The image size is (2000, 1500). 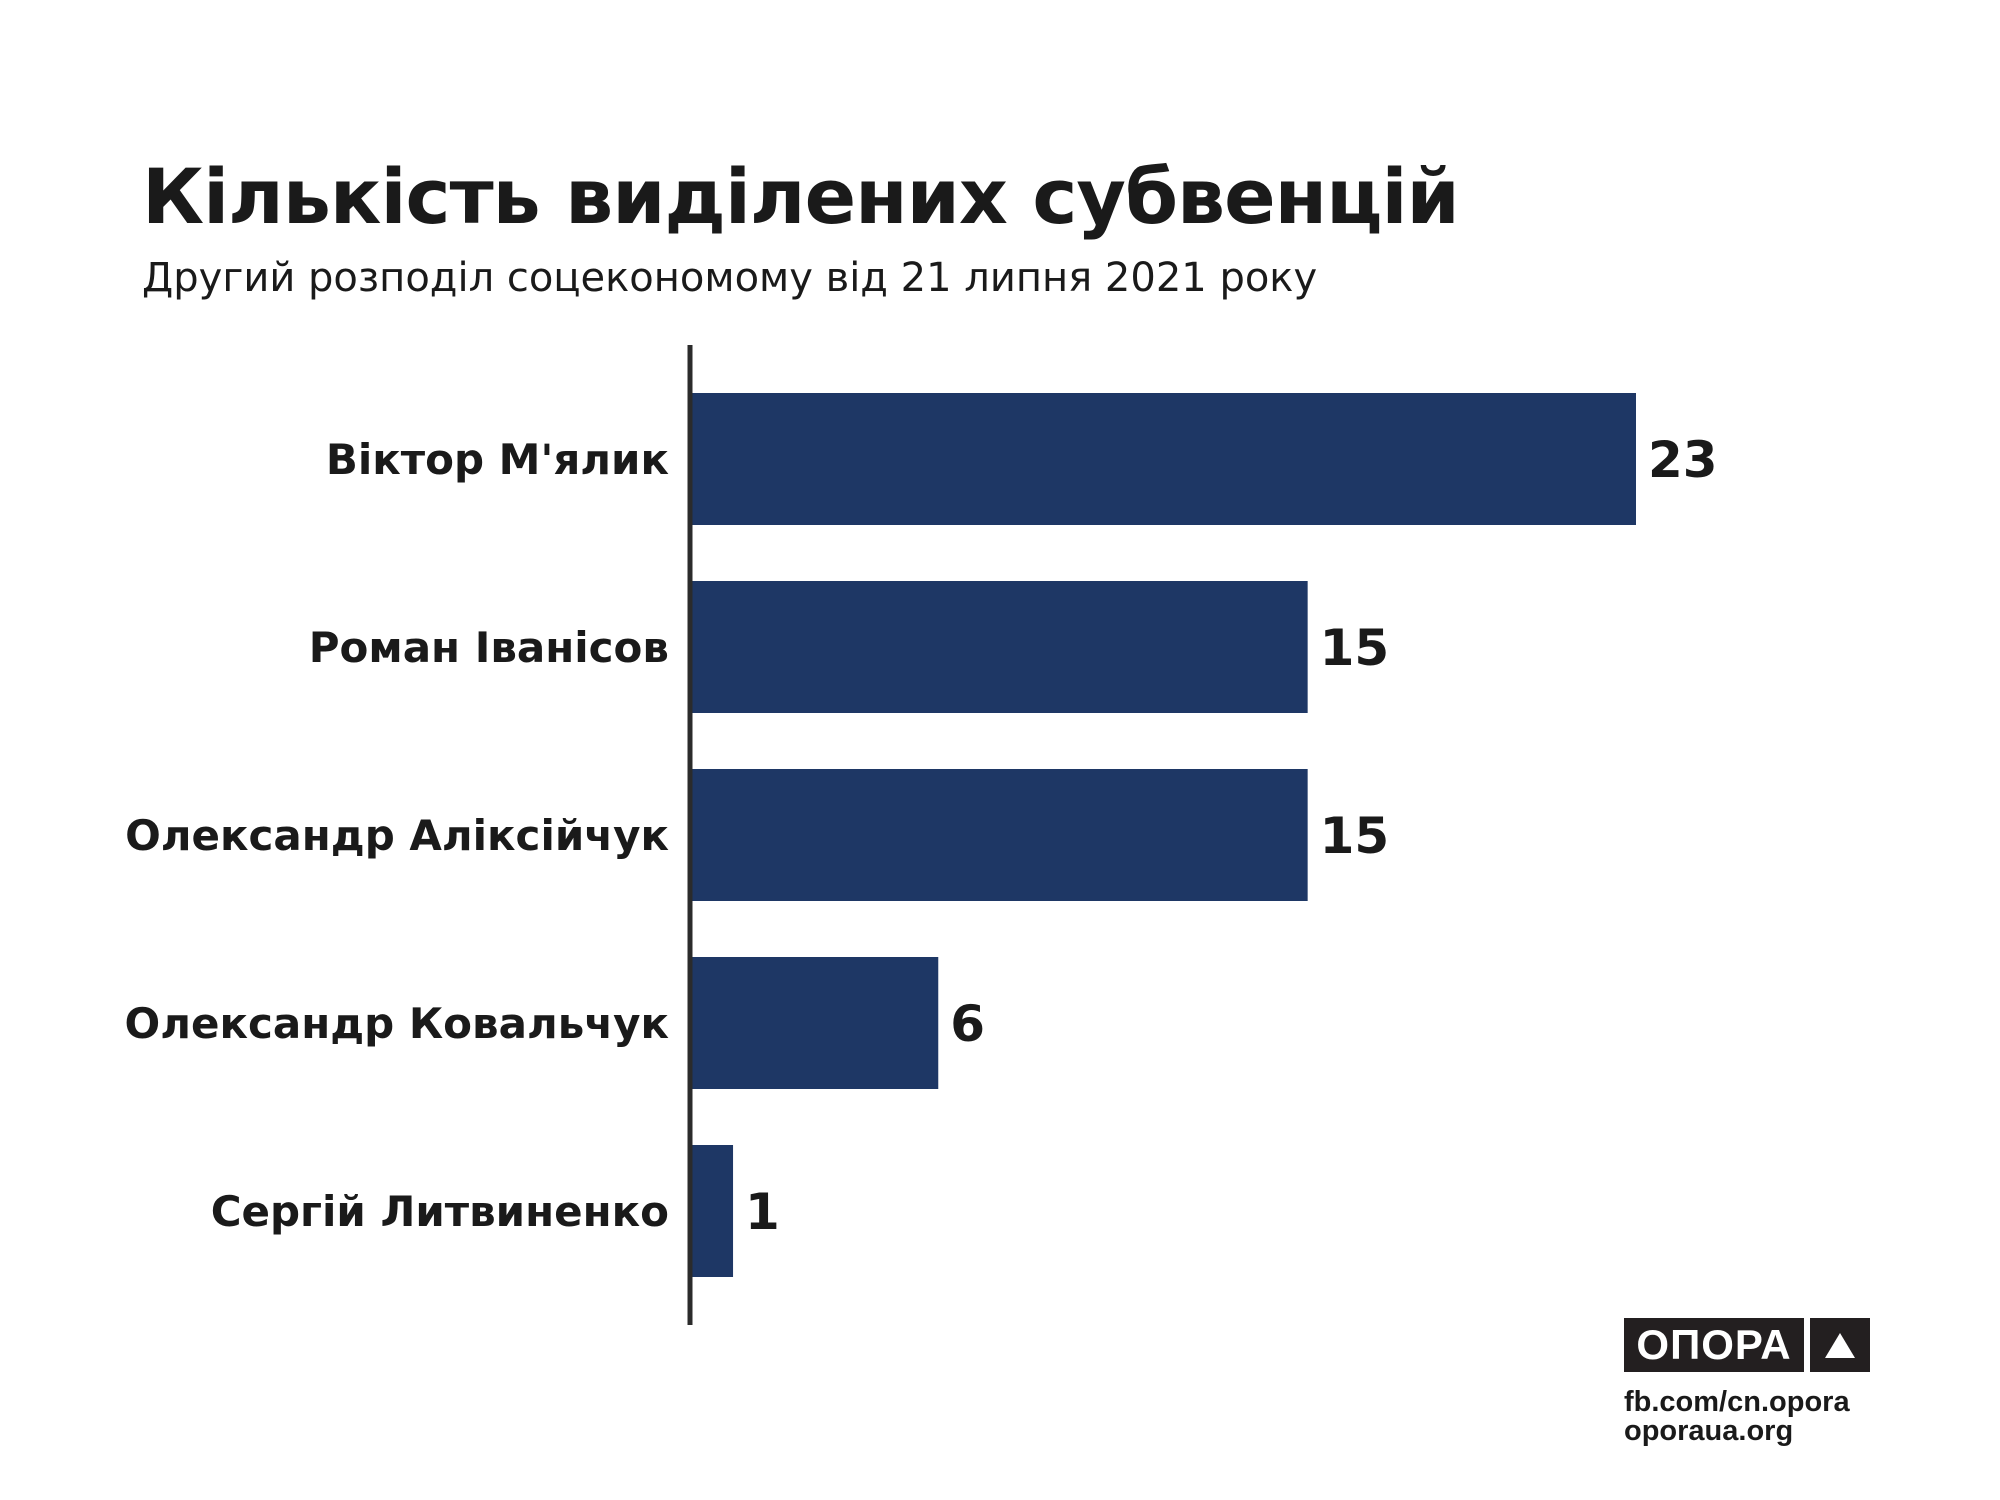 I want to click on data-label: 6, so click(x=967, y=1024).